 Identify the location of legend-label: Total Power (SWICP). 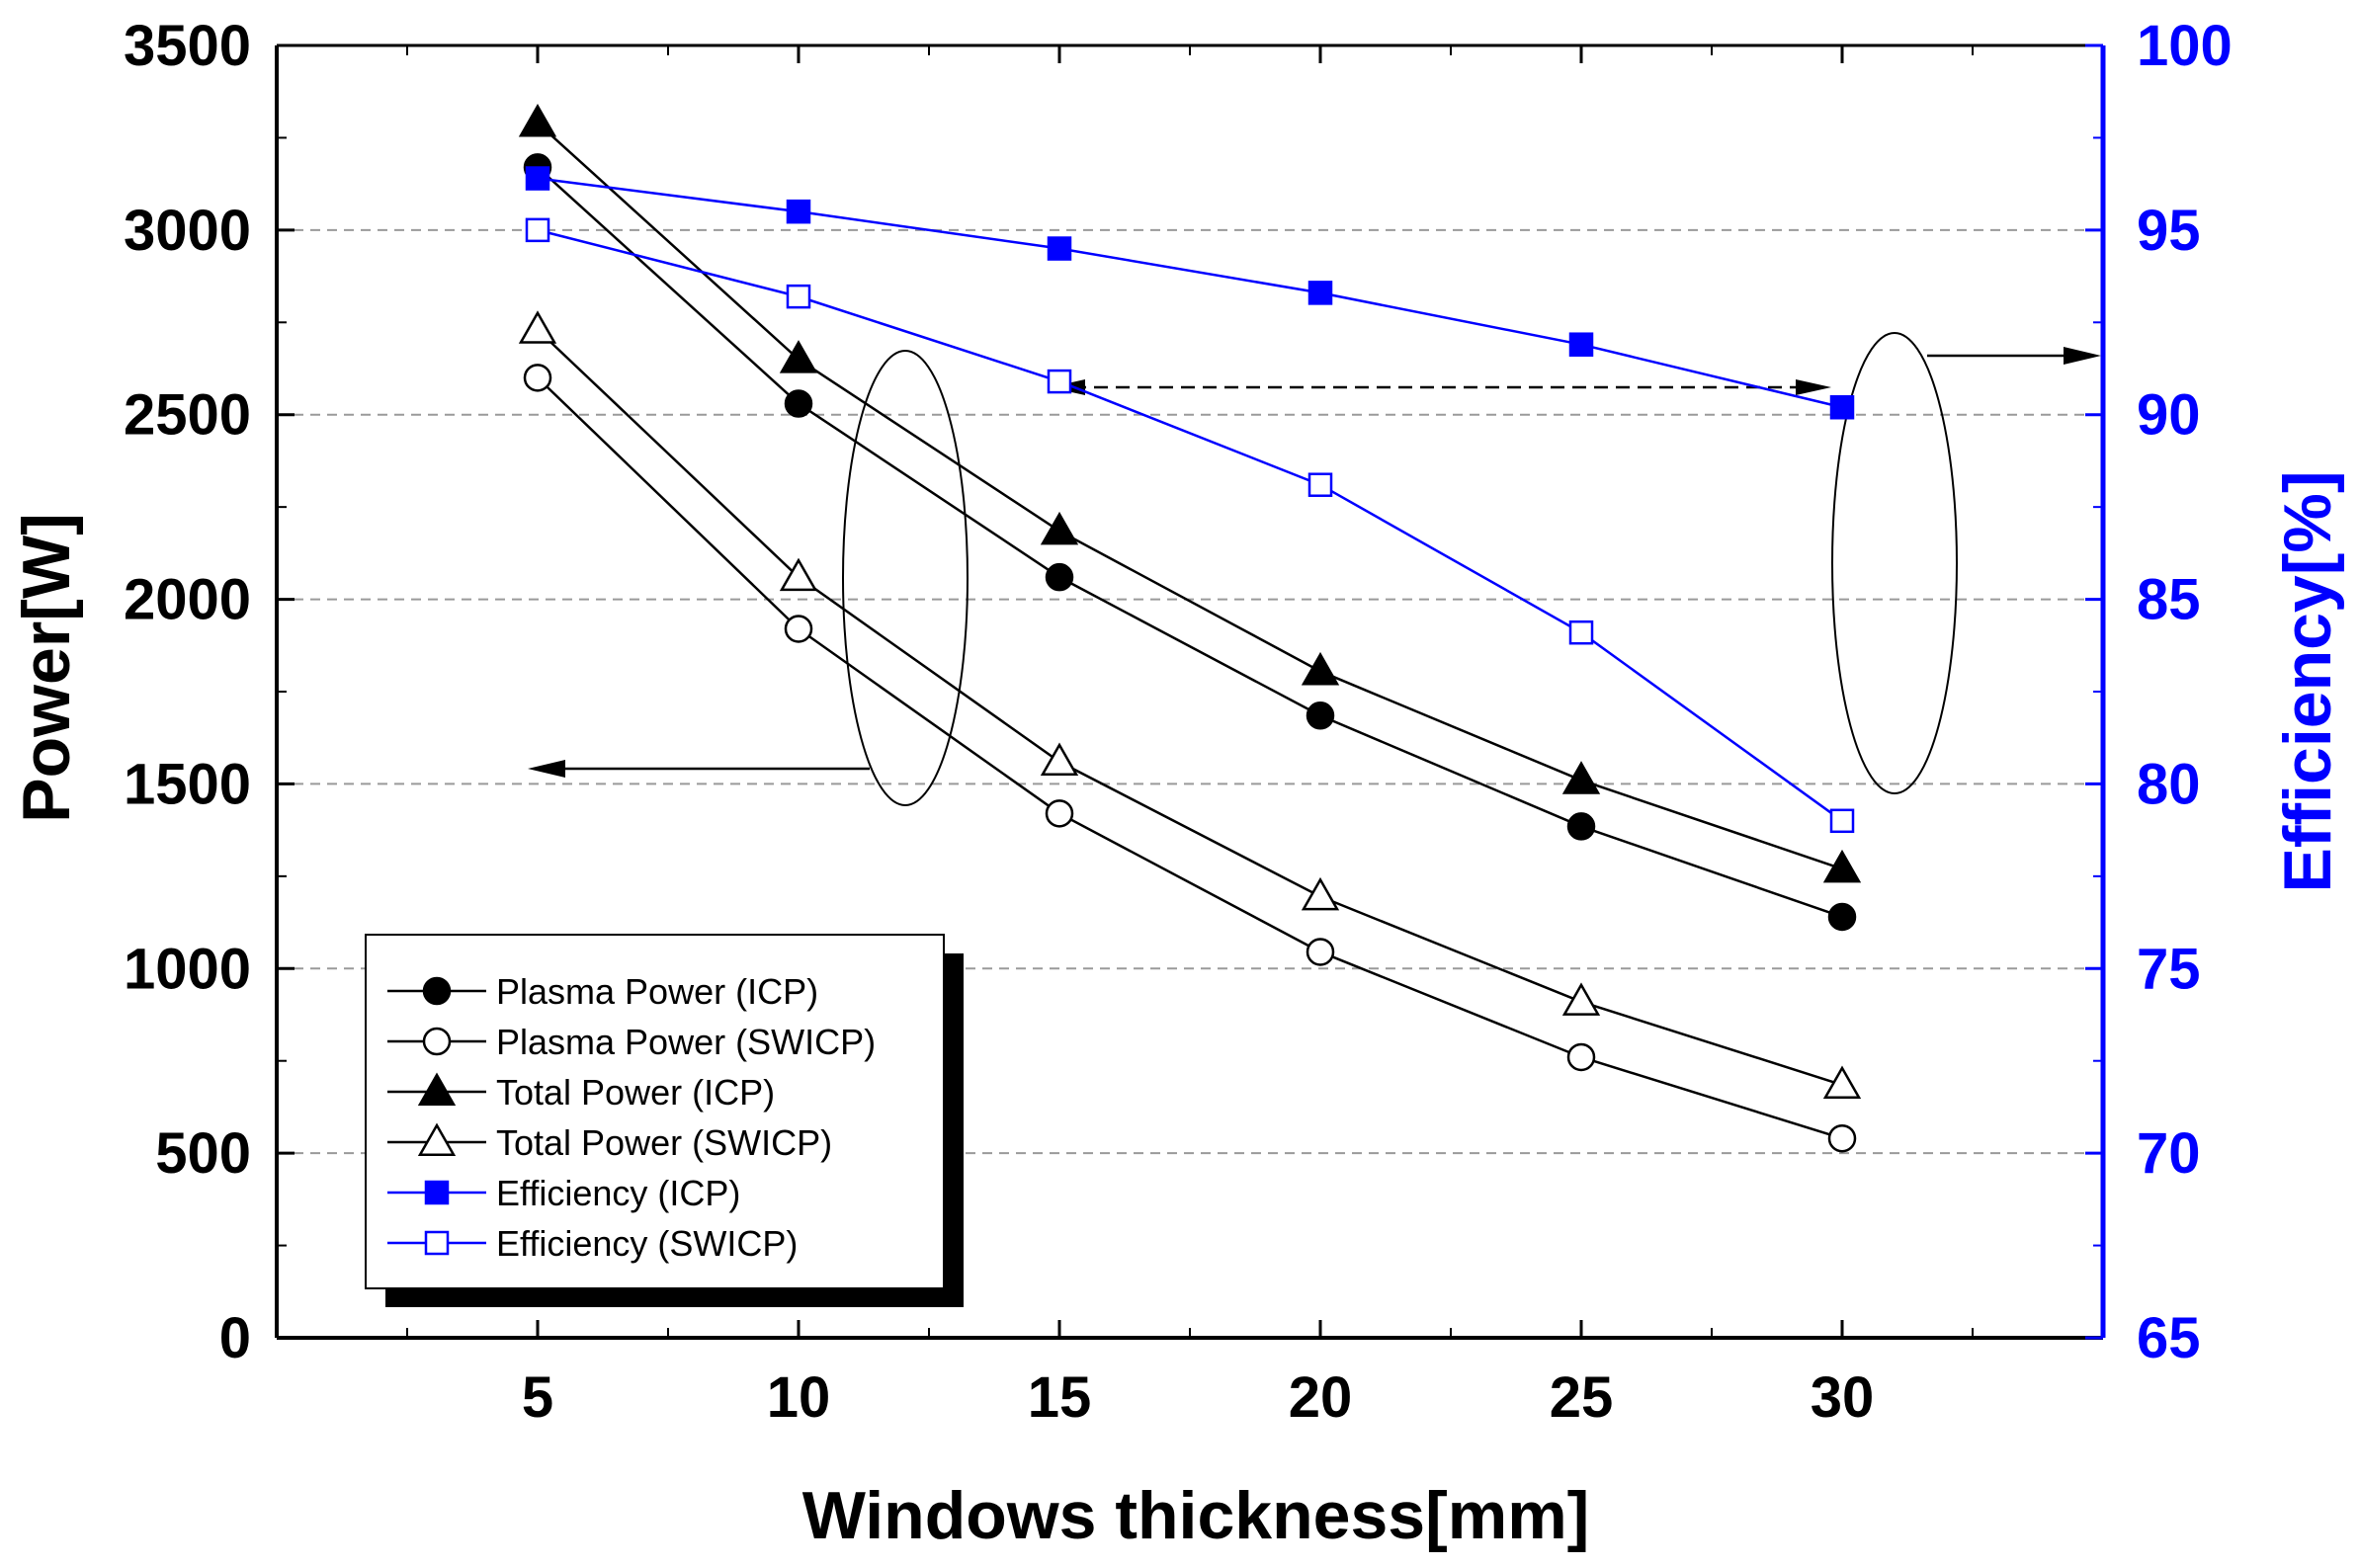
(664, 1142).